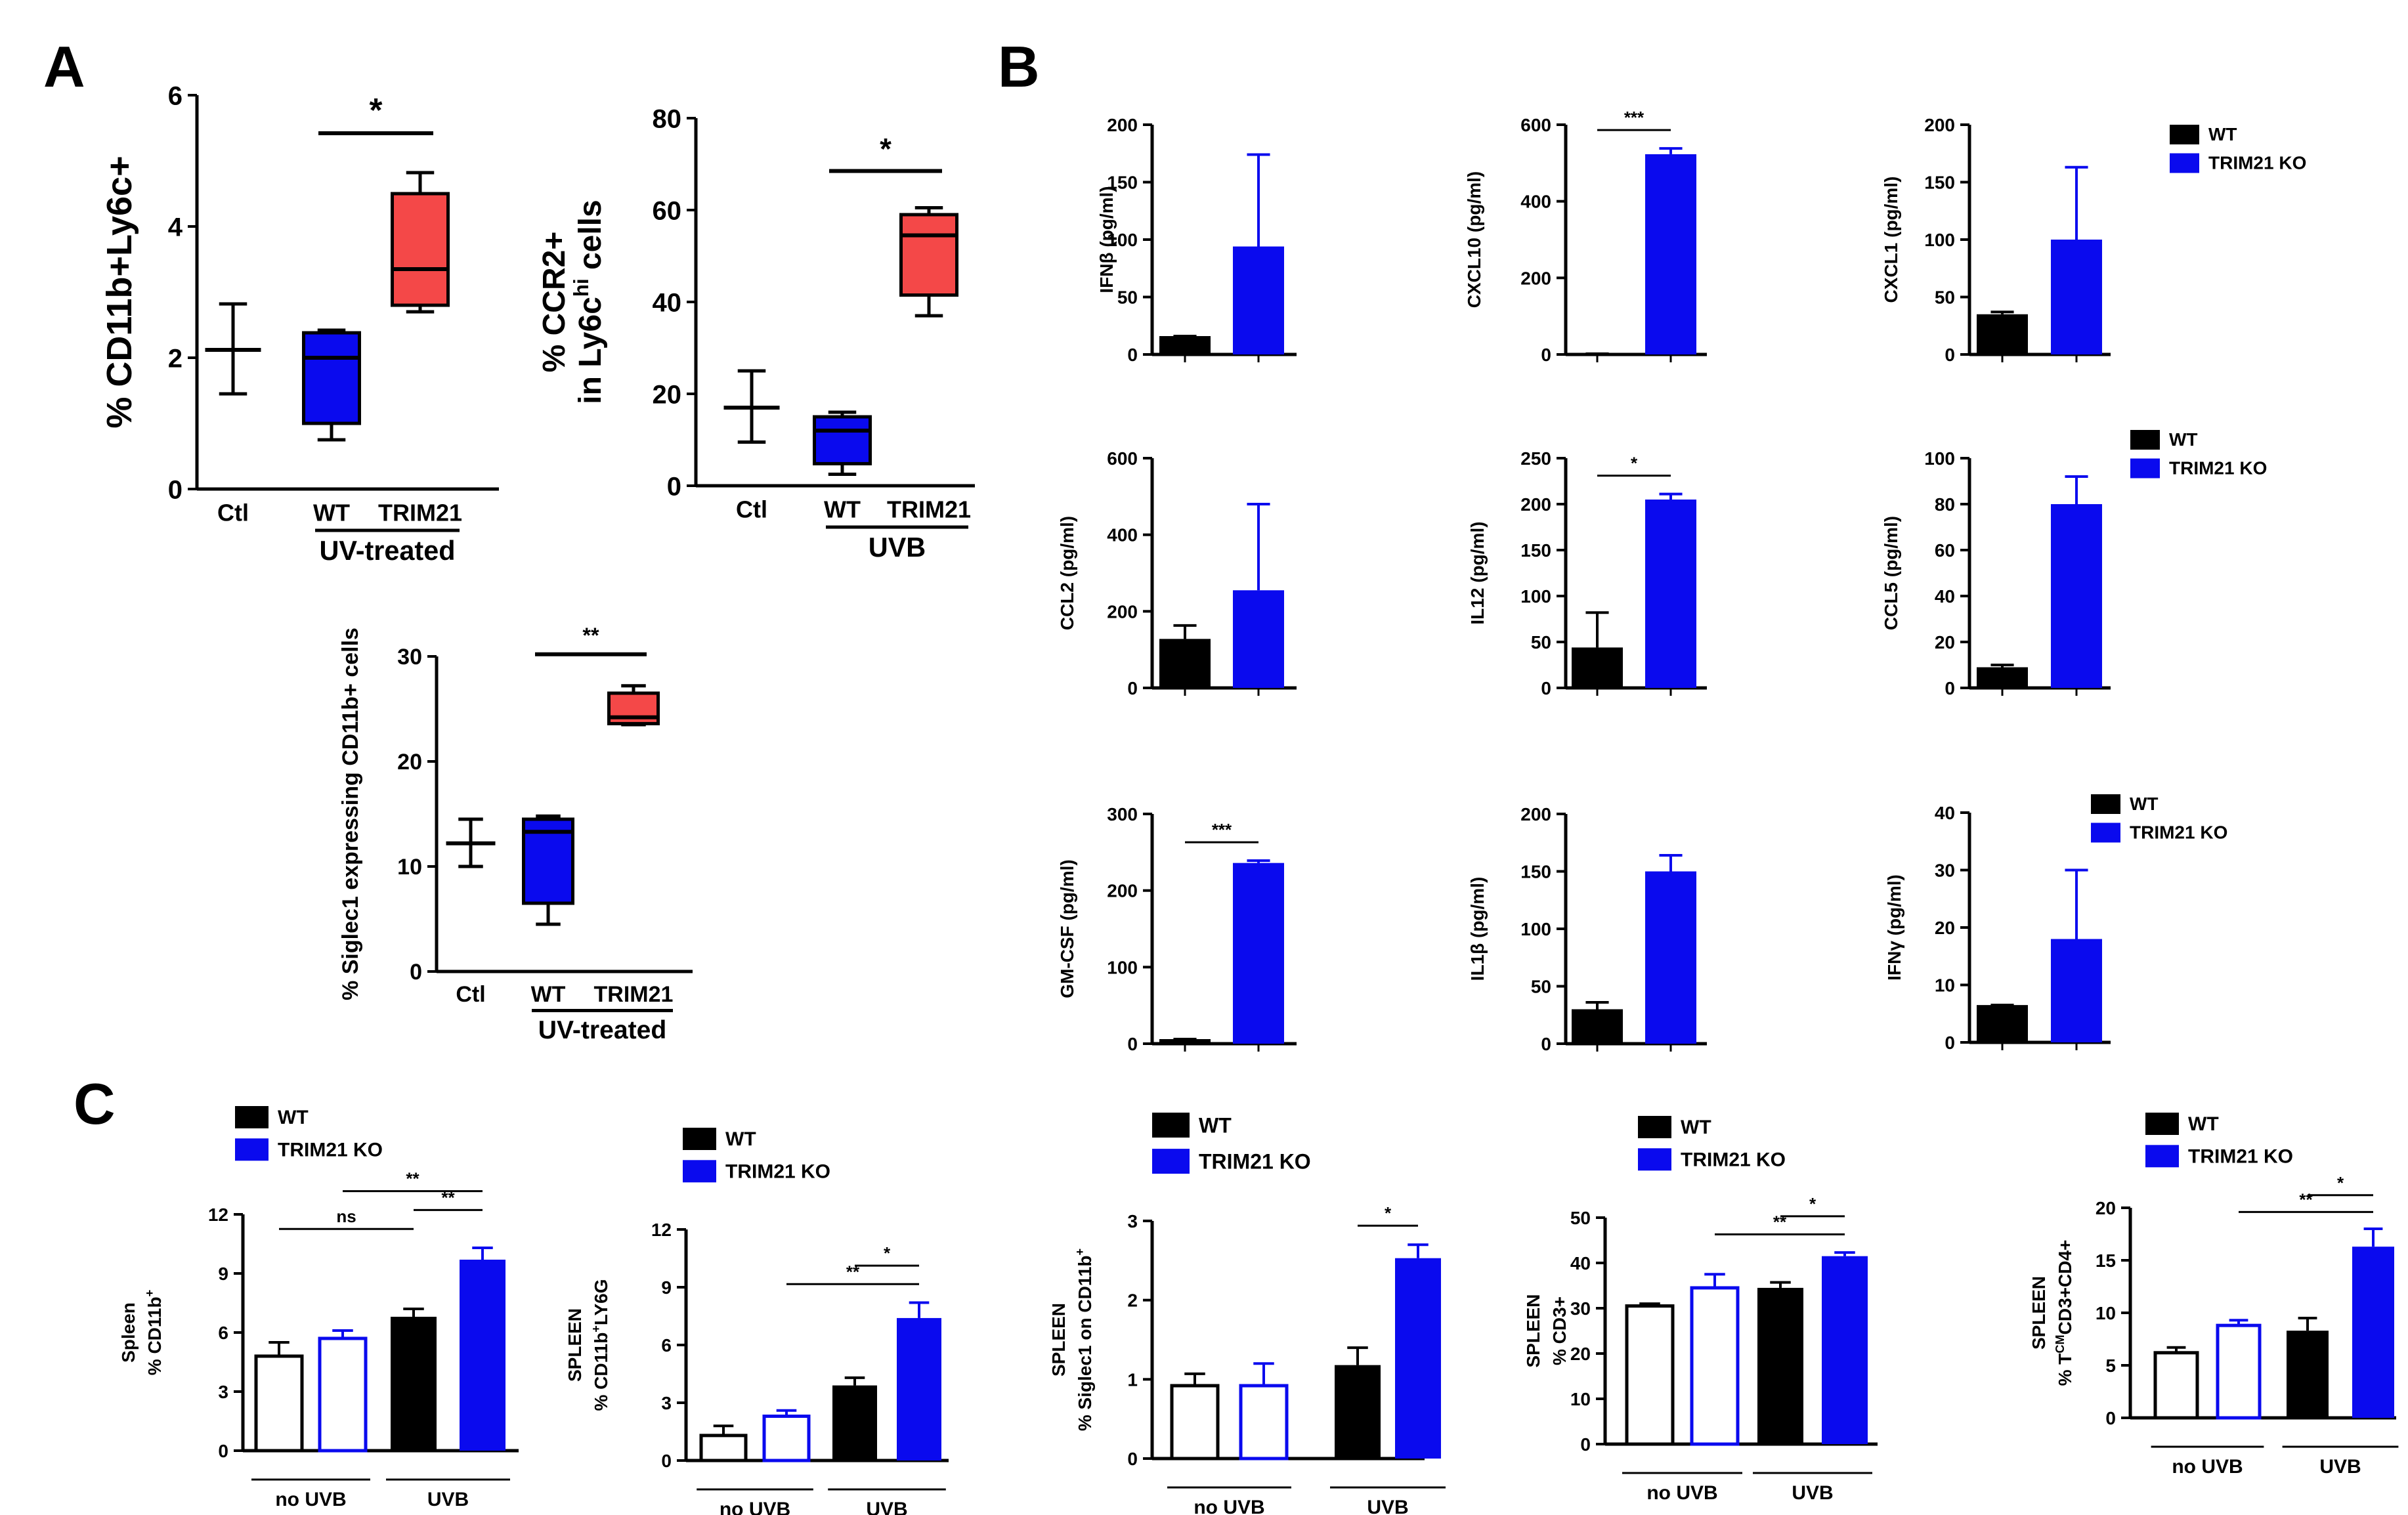 The width and height of the screenshot is (2408, 1515). Describe the element at coordinates (154, 1336) in the screenshot. I see `chart-c1-y-label-2-text: % CD11b` at that location.